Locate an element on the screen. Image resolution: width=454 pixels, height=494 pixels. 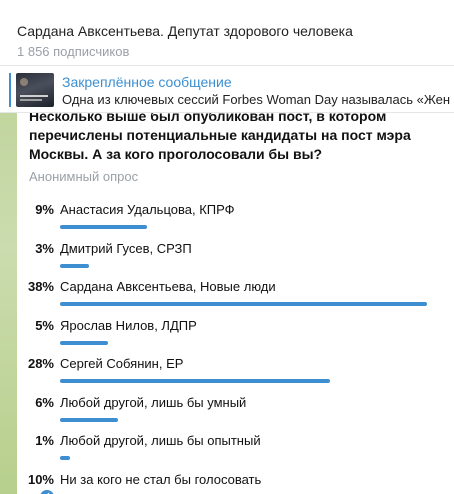
poll-option-label: Ярослав Нилов, ЛДПР is located at coordinates (128, 325).